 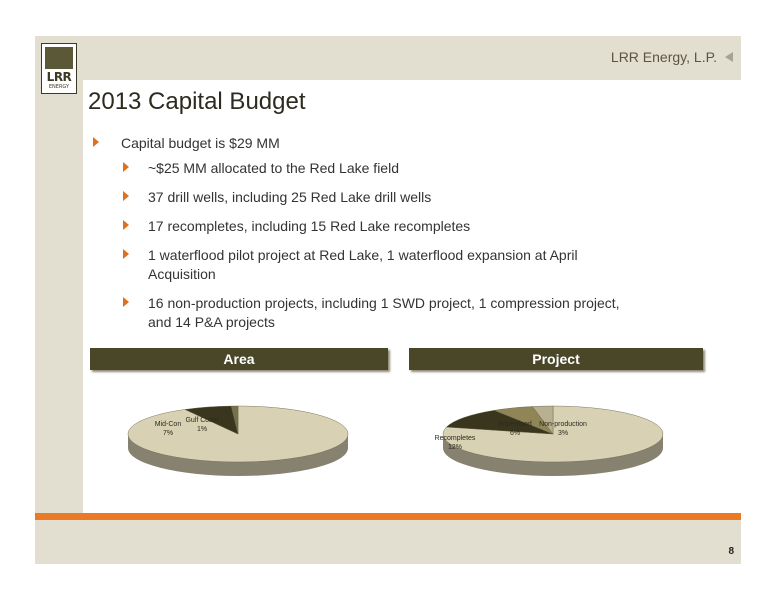 I want to click on footer-stripe, so click(x=388, y=516).